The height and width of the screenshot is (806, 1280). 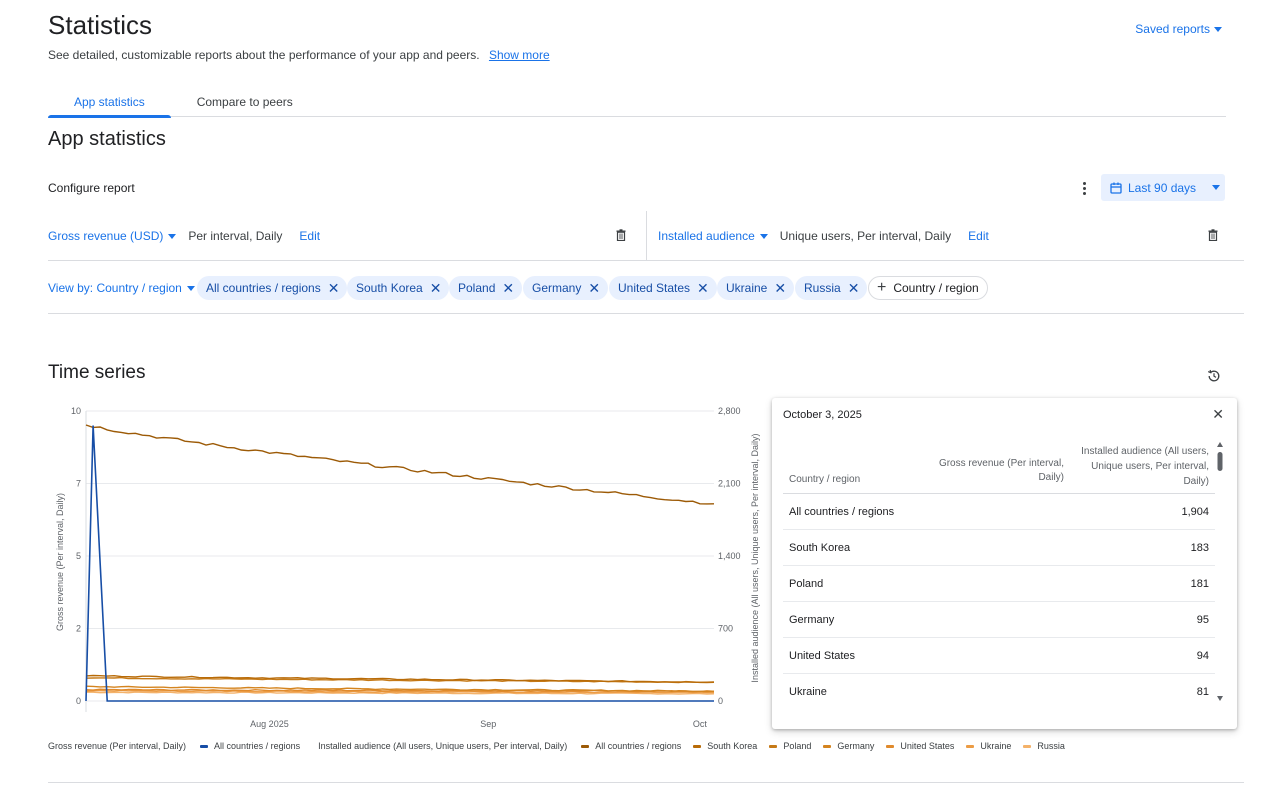 What do you see at coordinates (790, 746) in the screenshot?
I see `legend-item: Poland` at bounding box center [790, 746].